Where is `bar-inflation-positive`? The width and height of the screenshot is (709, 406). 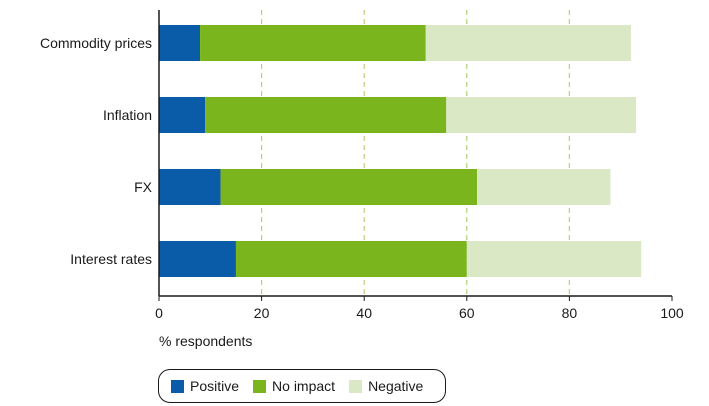
bar-inflation-positive is located at coordinates (182, 115).